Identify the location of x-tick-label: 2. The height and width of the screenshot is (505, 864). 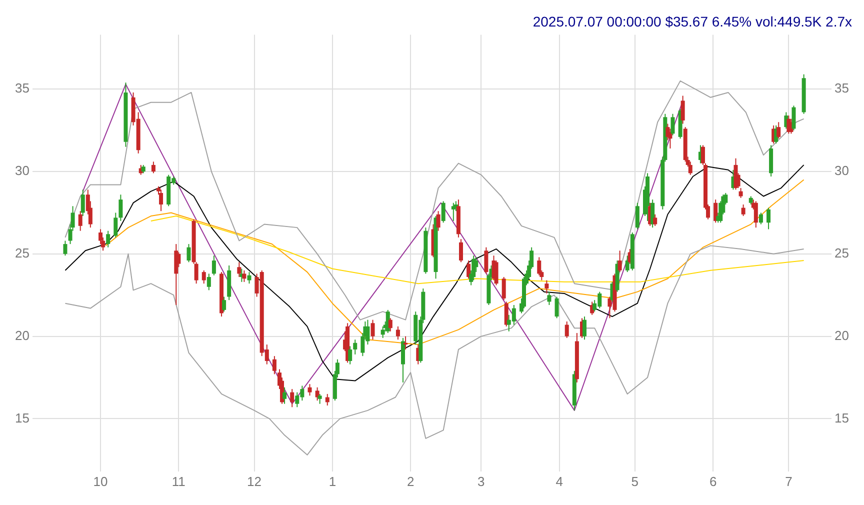
(410, 481).